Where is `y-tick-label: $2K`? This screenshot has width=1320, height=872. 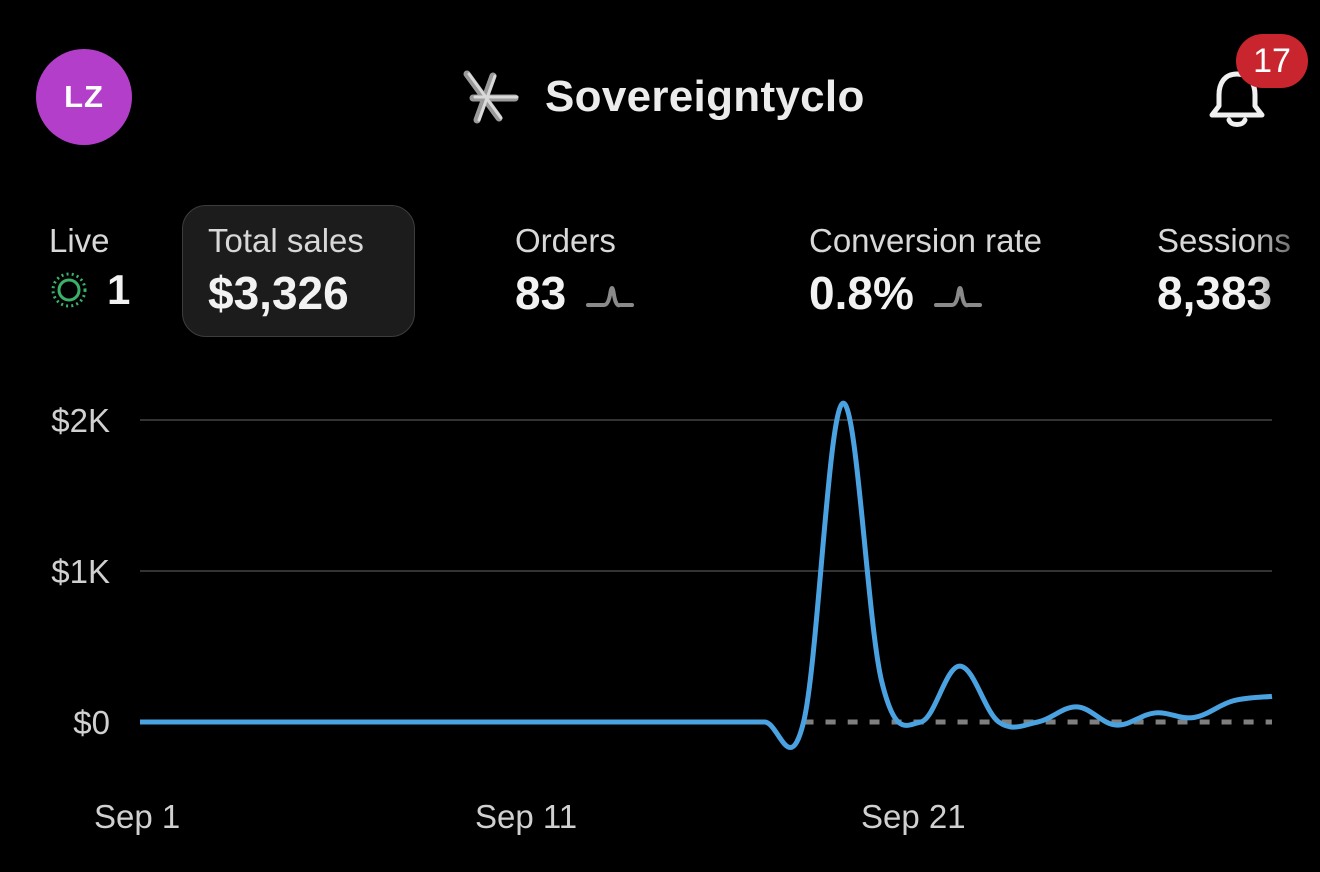 y-tick-label: $2K is located at coordinates (80, 420).